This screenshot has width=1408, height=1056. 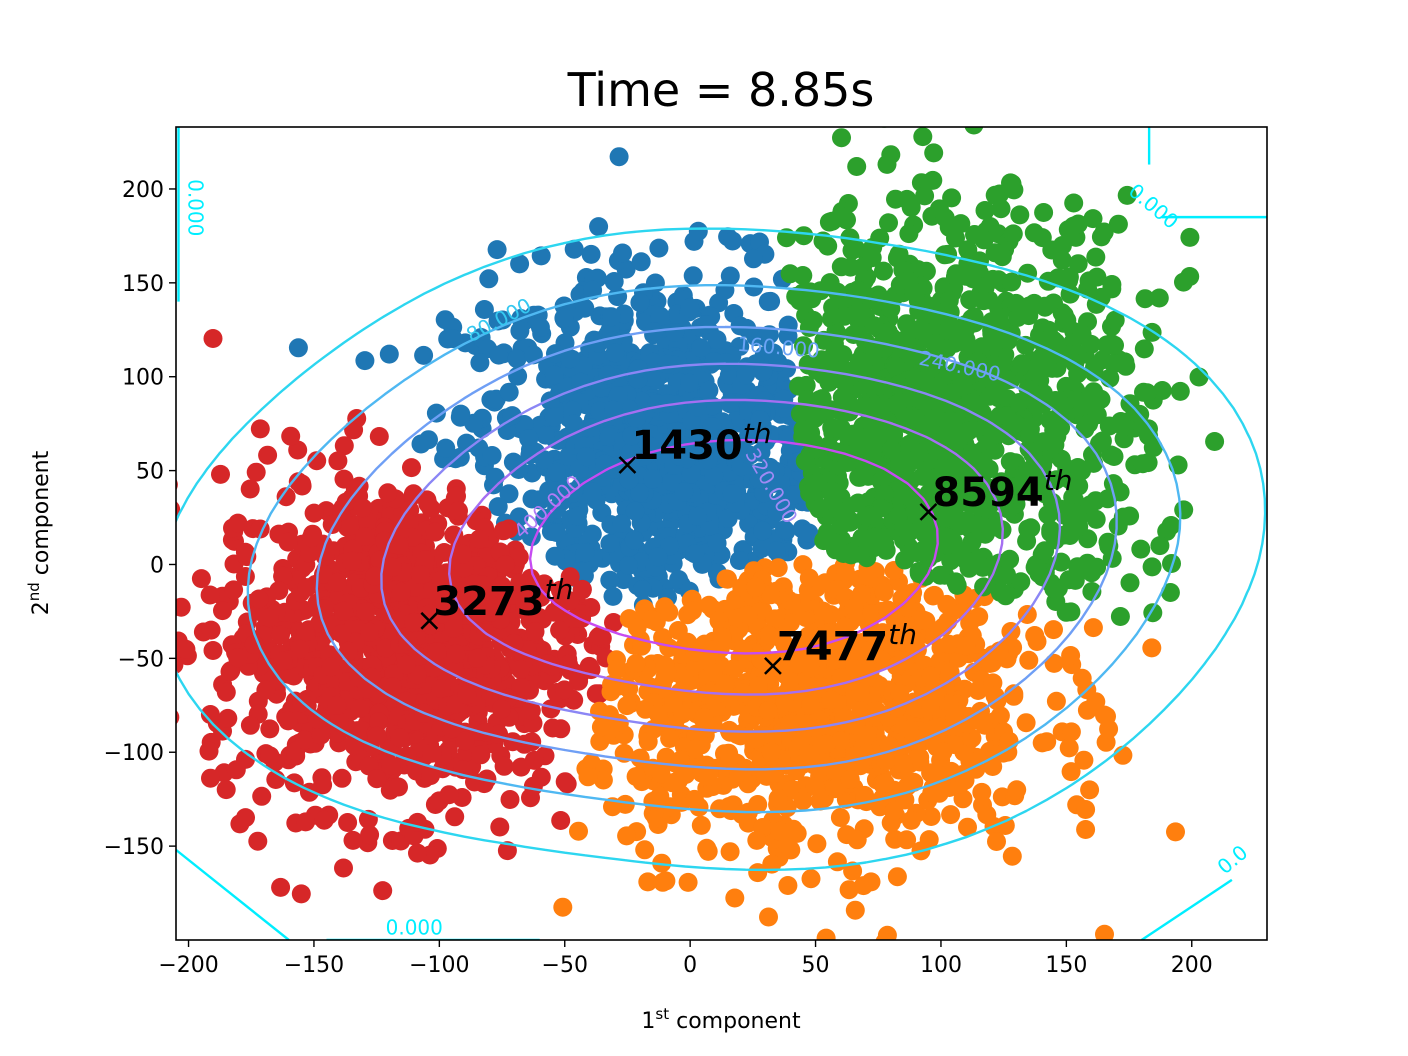 I want to click on y-axis-label: 2nd component, so click(x=39, y=532).